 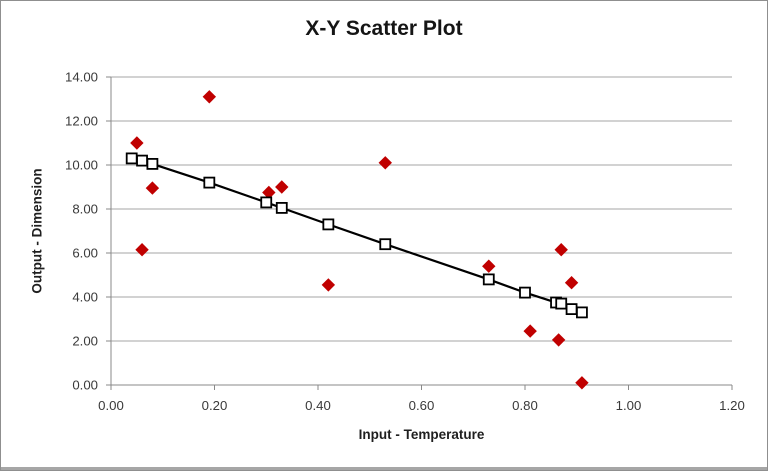 I want to click on x-tick-label: 0.20, so click(x=215, y=405).